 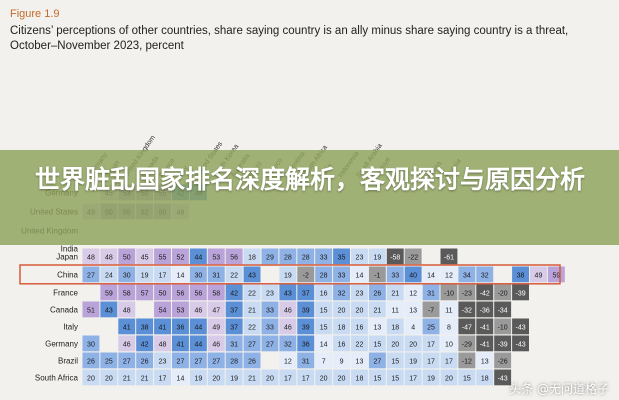 What do you see at coordinates (306, 311) in the screenshot?
I see `cell-value-label: 39` at bounding box center [306, 311].